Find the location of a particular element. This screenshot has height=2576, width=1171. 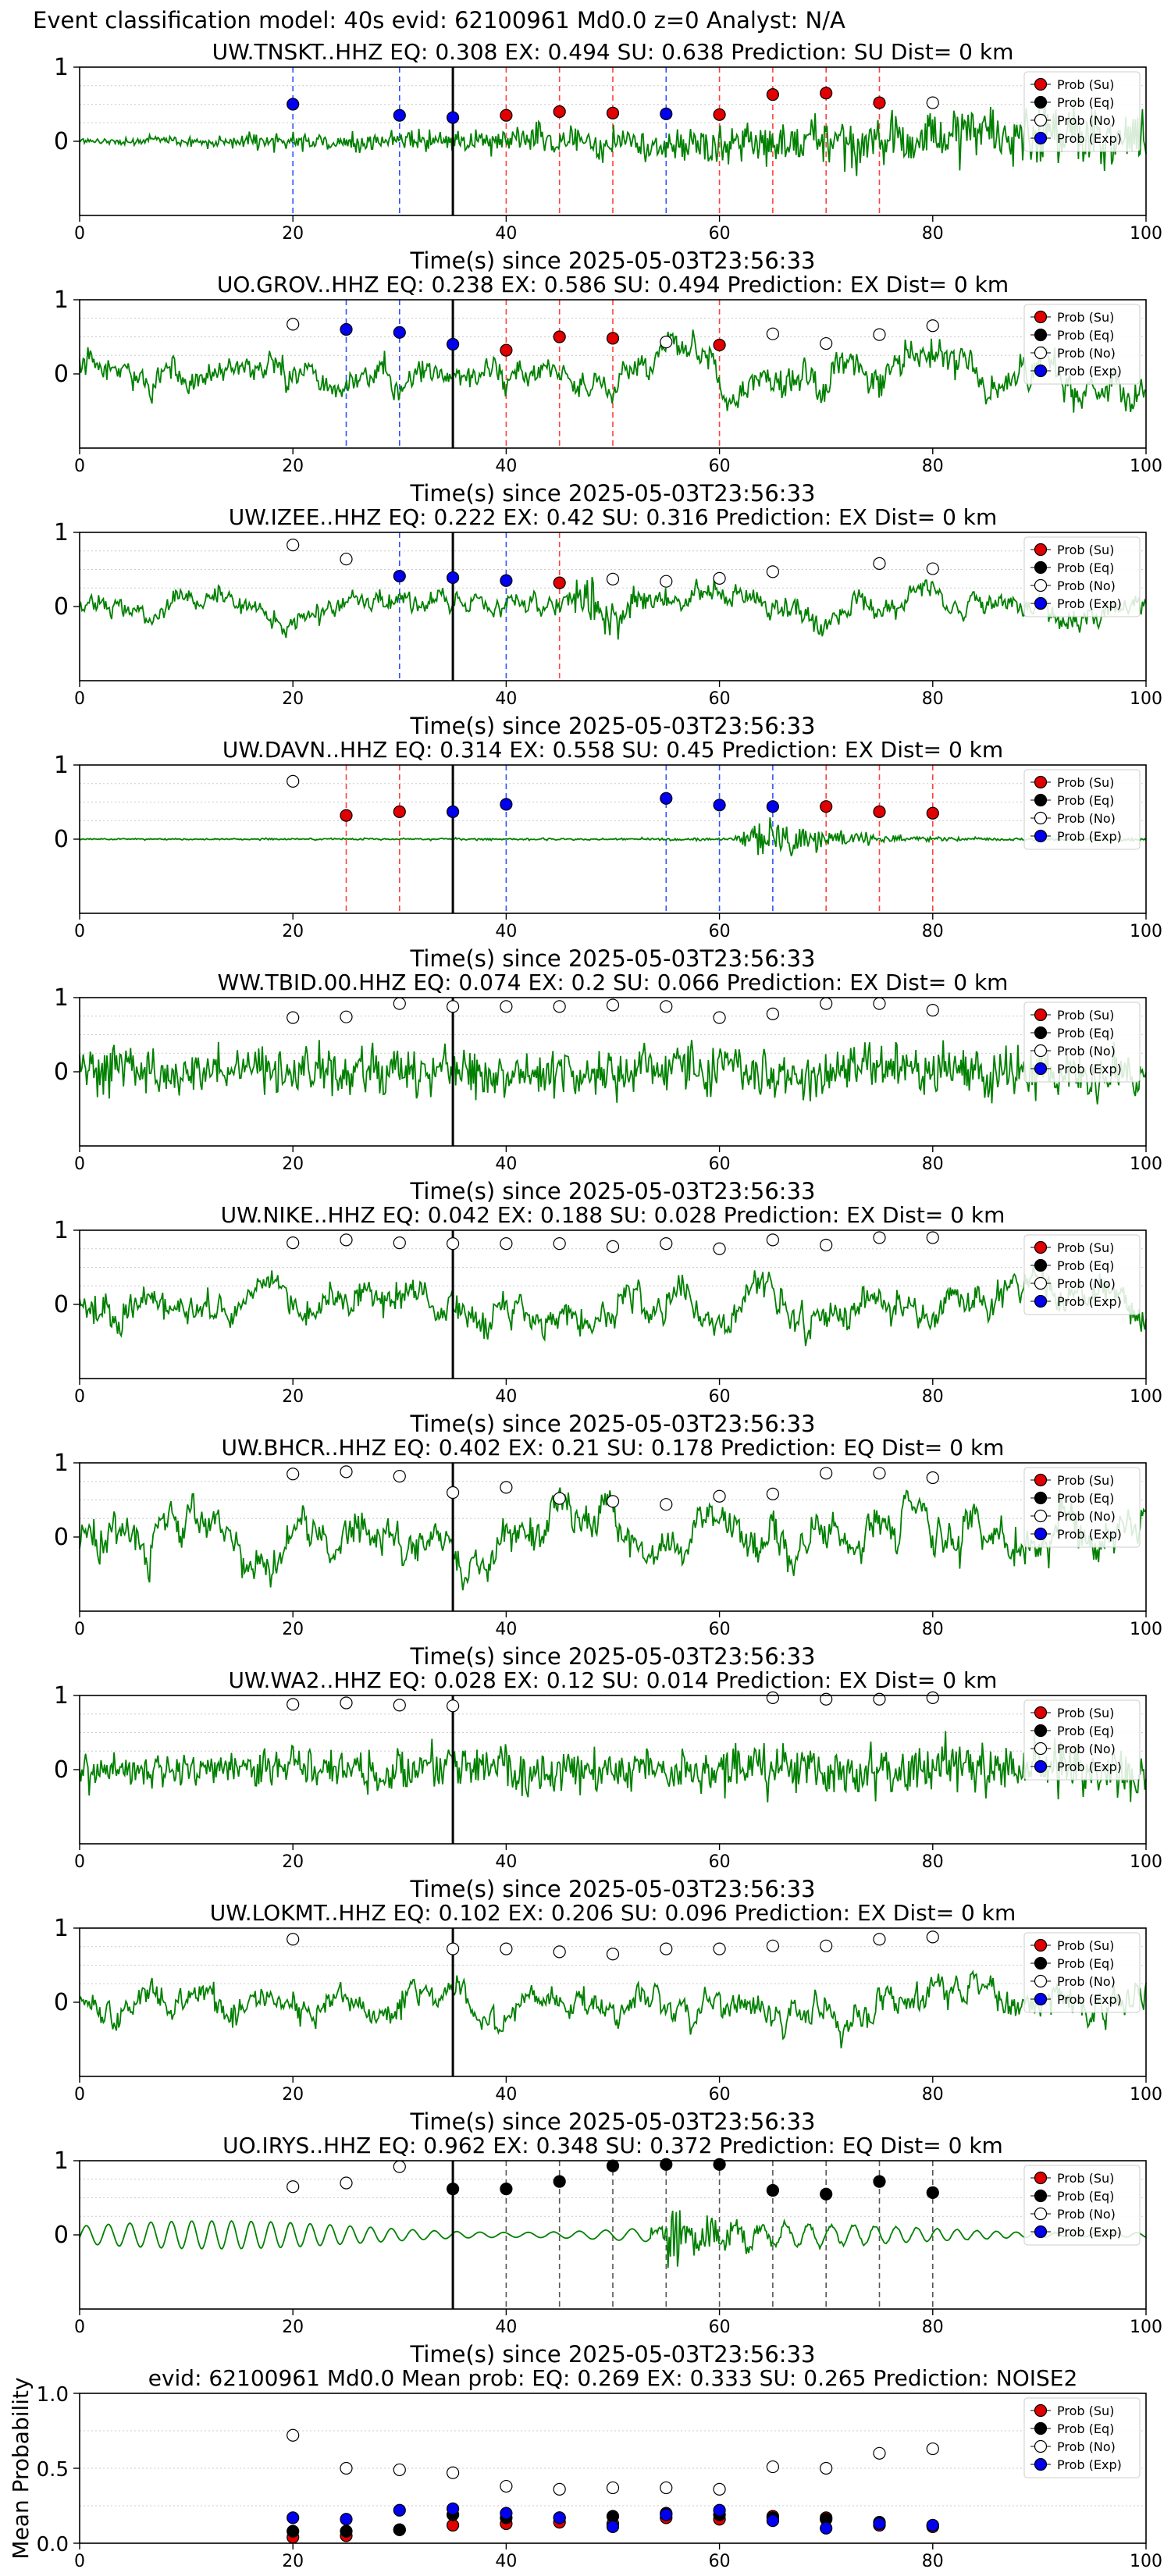

x-tick-label: 100 is located at coordinates (1146, 2095).